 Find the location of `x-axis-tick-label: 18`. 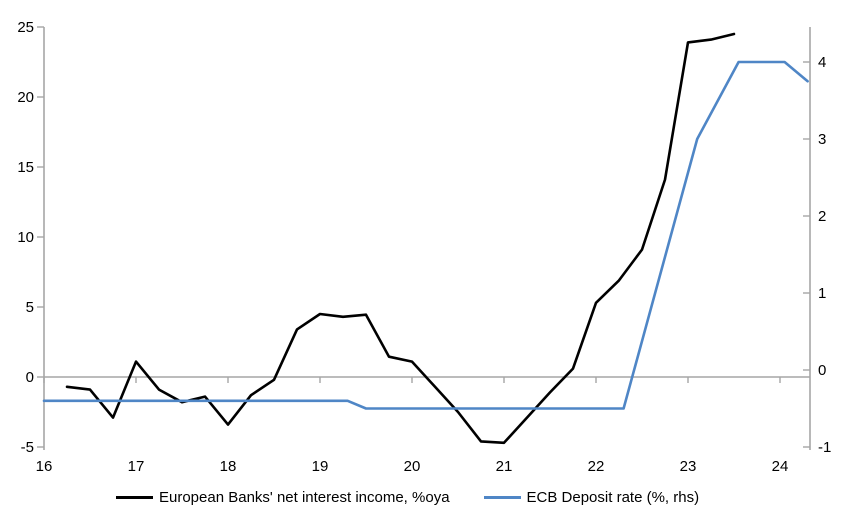

x-axis-tick-label: 18 is located at coordinates (228, 466).